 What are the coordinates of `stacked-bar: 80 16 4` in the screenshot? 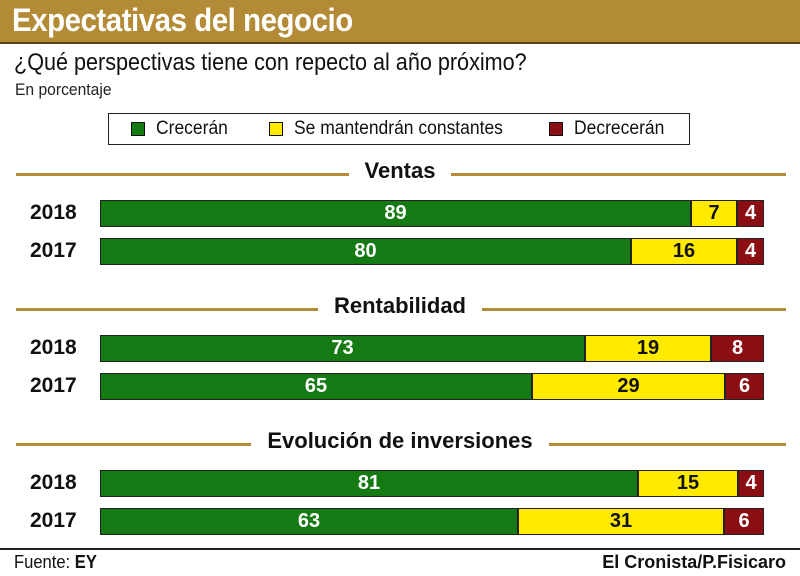 It's located at (432, 251).